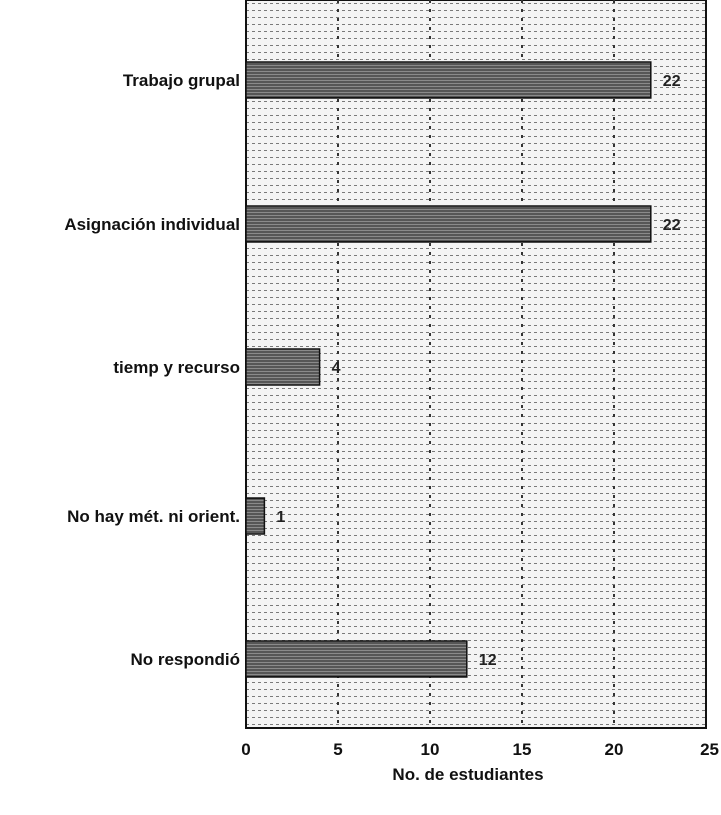 The image size is (721, 815). I want to click on data-label-0: 22, so click(672, 81).